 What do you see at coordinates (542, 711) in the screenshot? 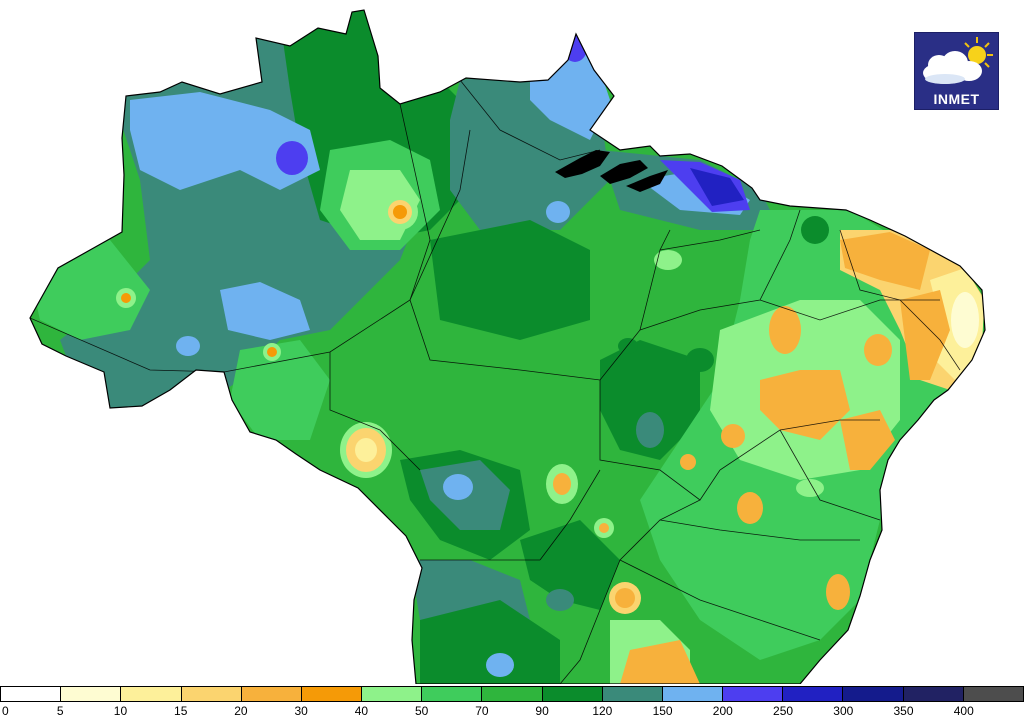
I see `legend-label: 90` at bounding box center [542, 711].